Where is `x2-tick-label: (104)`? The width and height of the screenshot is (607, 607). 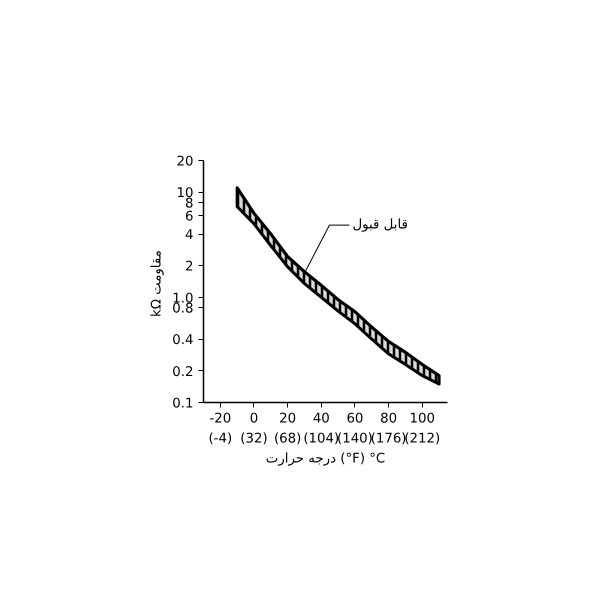 x2-tick-label: (104) is located at coordinates (321, 439).